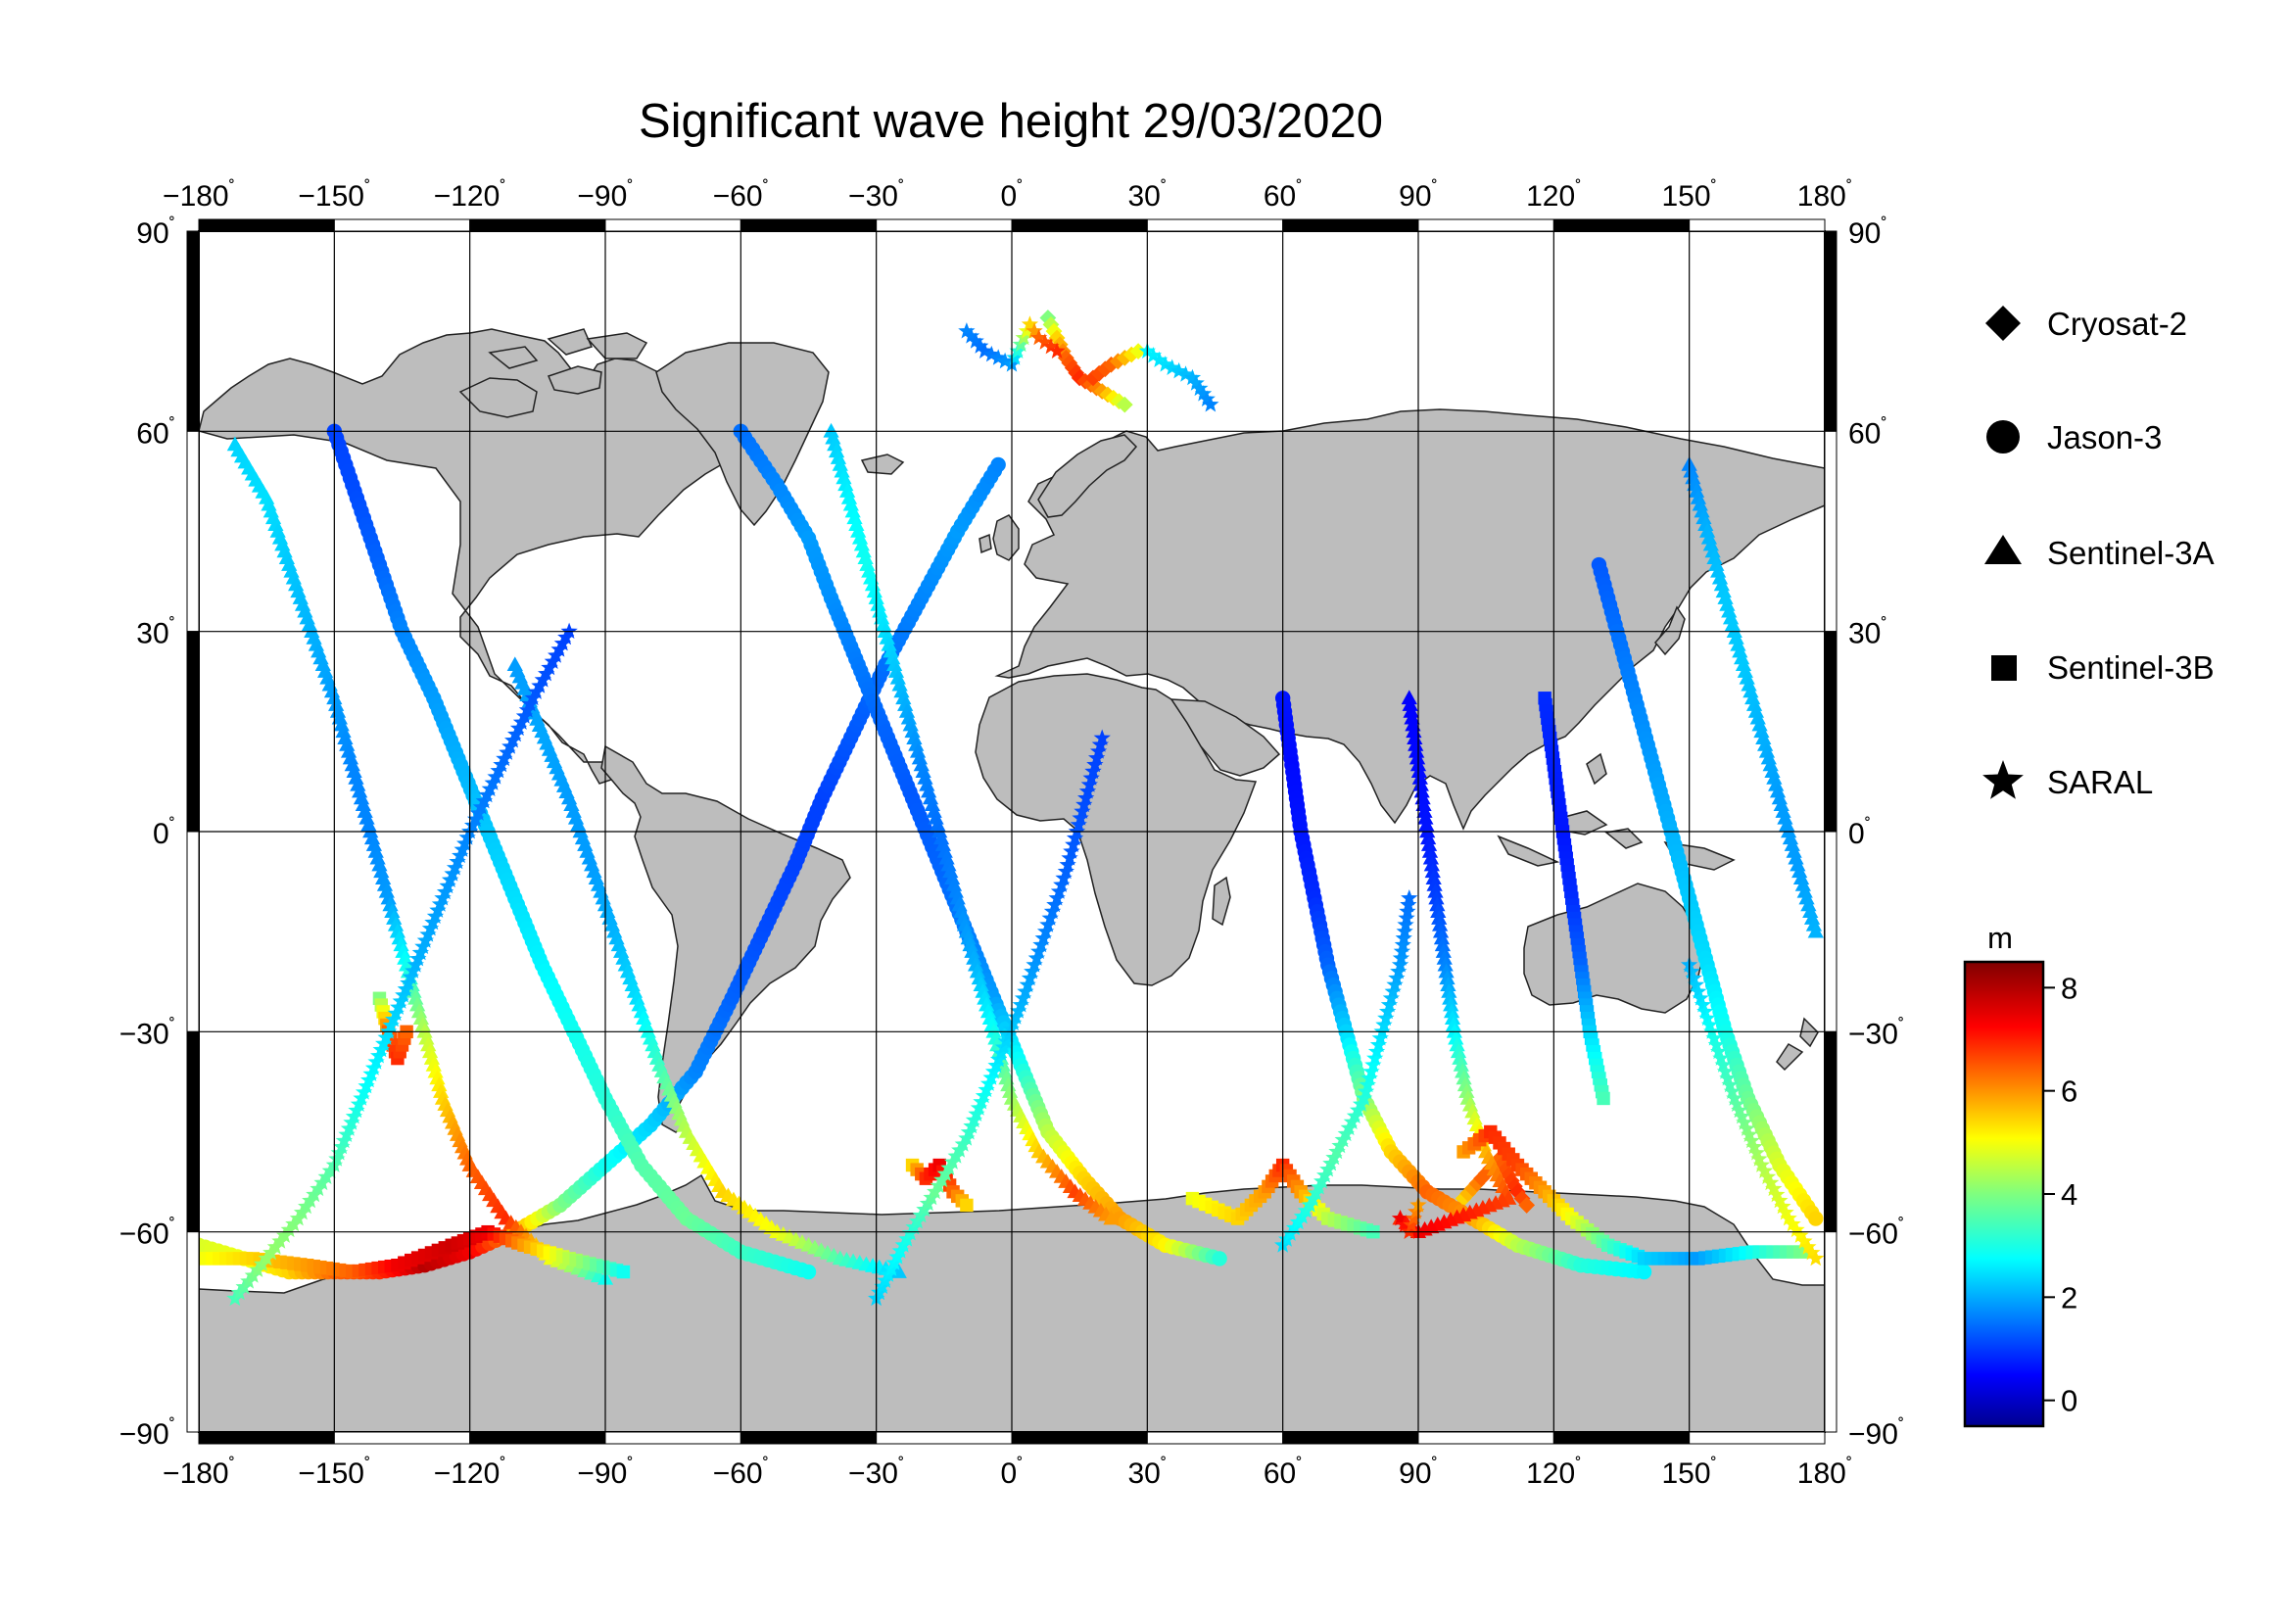 The height and width of the screenshot is (1624, 2291). I want to click on legend-item-sentinel3b: Sentinel-3B, so click(2103, 667).